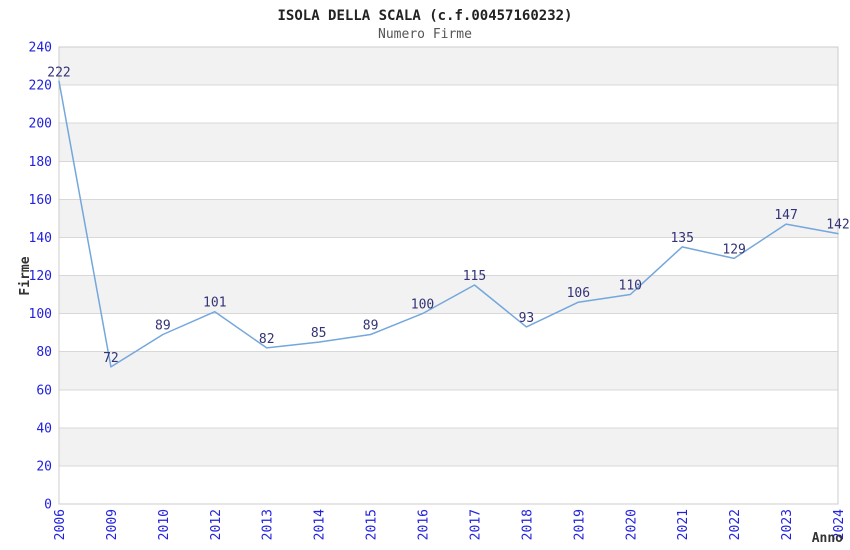  Describe the element at coordinates (44, 428) in the screenshot. I see `y-tick-label: 40` at that location.